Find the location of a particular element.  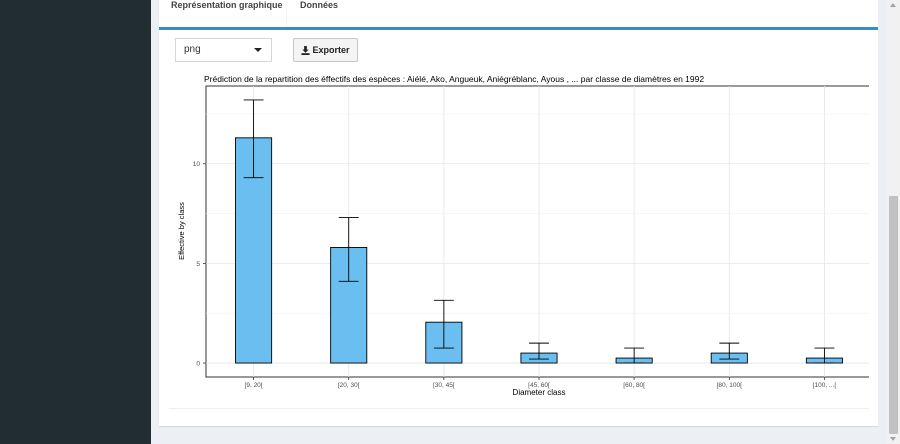

format-select-value: png is located at coordinates (192, 49).